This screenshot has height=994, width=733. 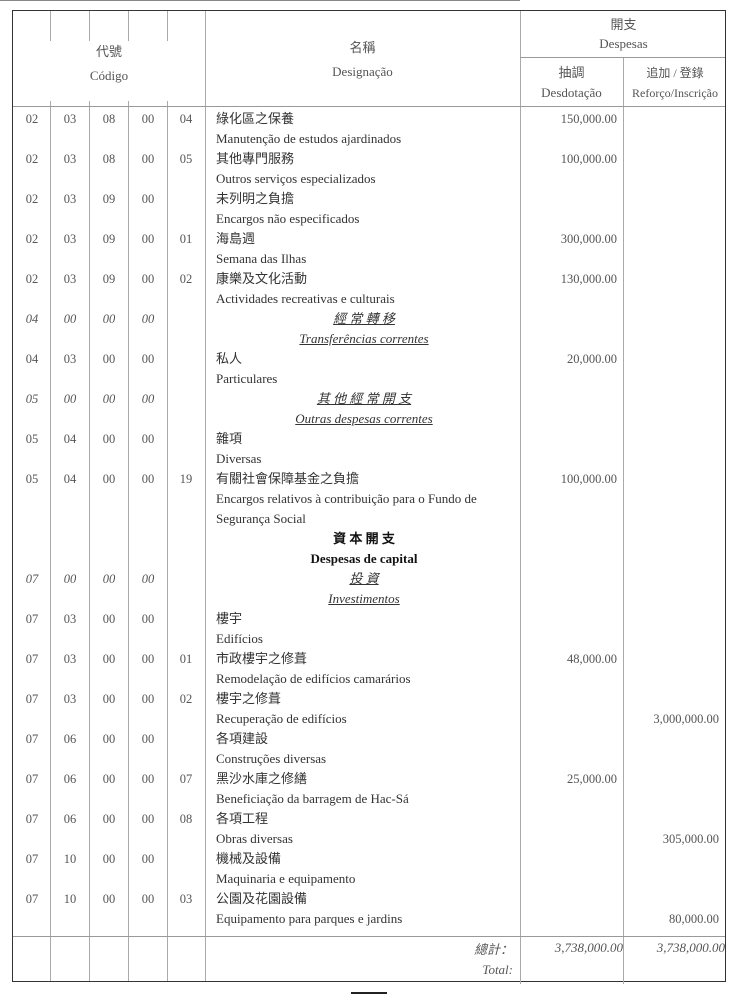 I want to click on designation-pt: Diversas, so click(x=239, y=458).